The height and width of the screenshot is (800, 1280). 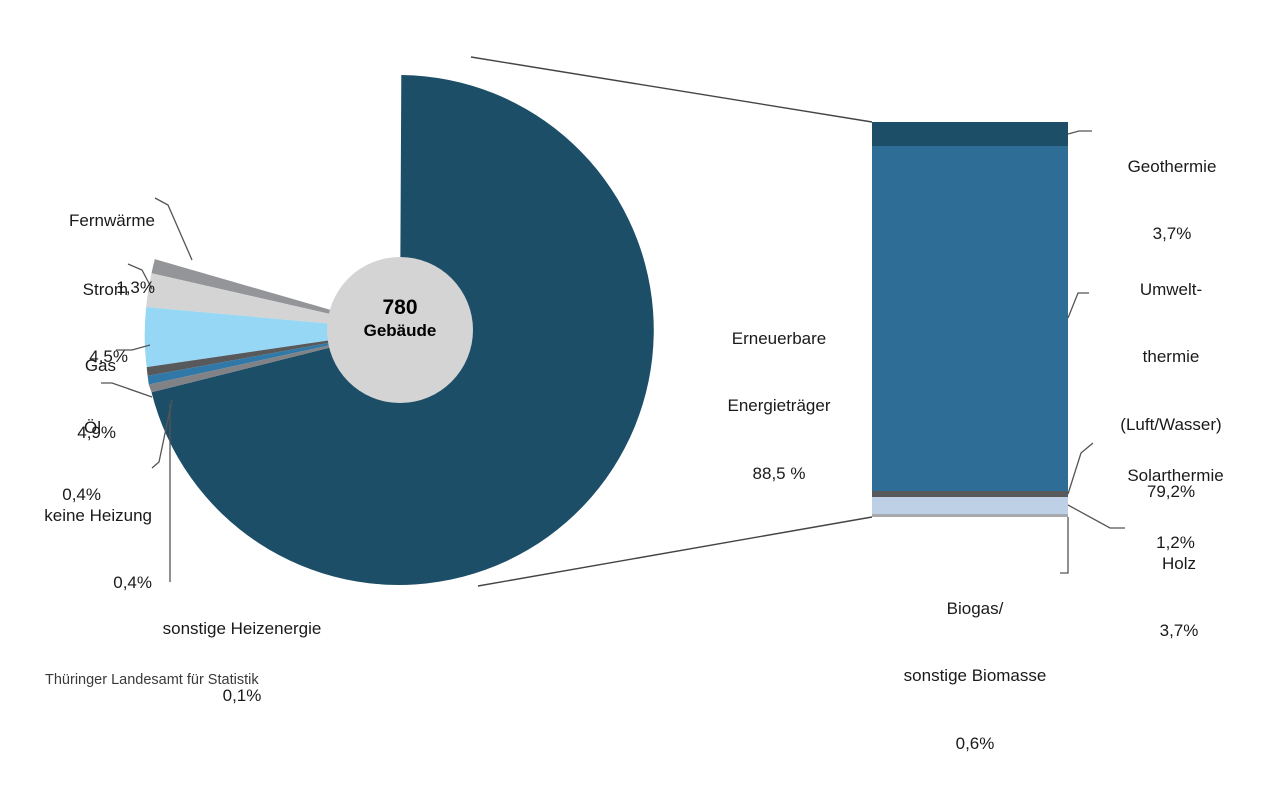 I want to click on pie-leader-lines, so click(x=147, y=389).